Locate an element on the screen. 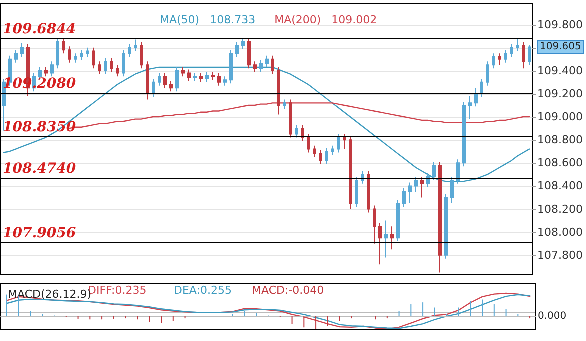  y-tick-label: 108.400 is located at coordinates (561, 186).